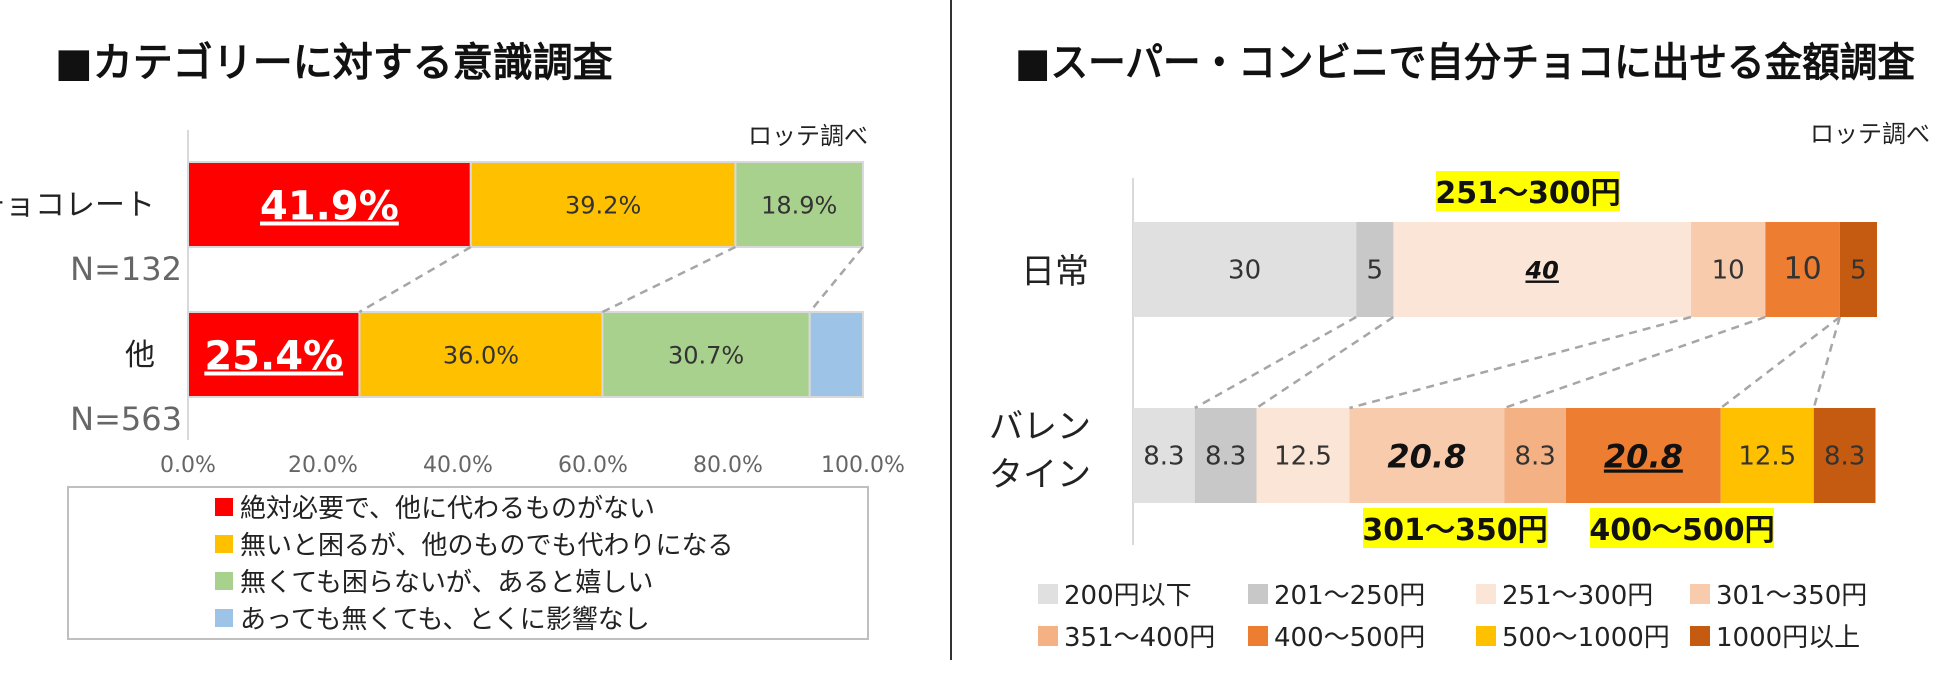 This screenshot has width=1950, height=686. I want to click on legend-label: 201〜250円, so click(1349, 596).